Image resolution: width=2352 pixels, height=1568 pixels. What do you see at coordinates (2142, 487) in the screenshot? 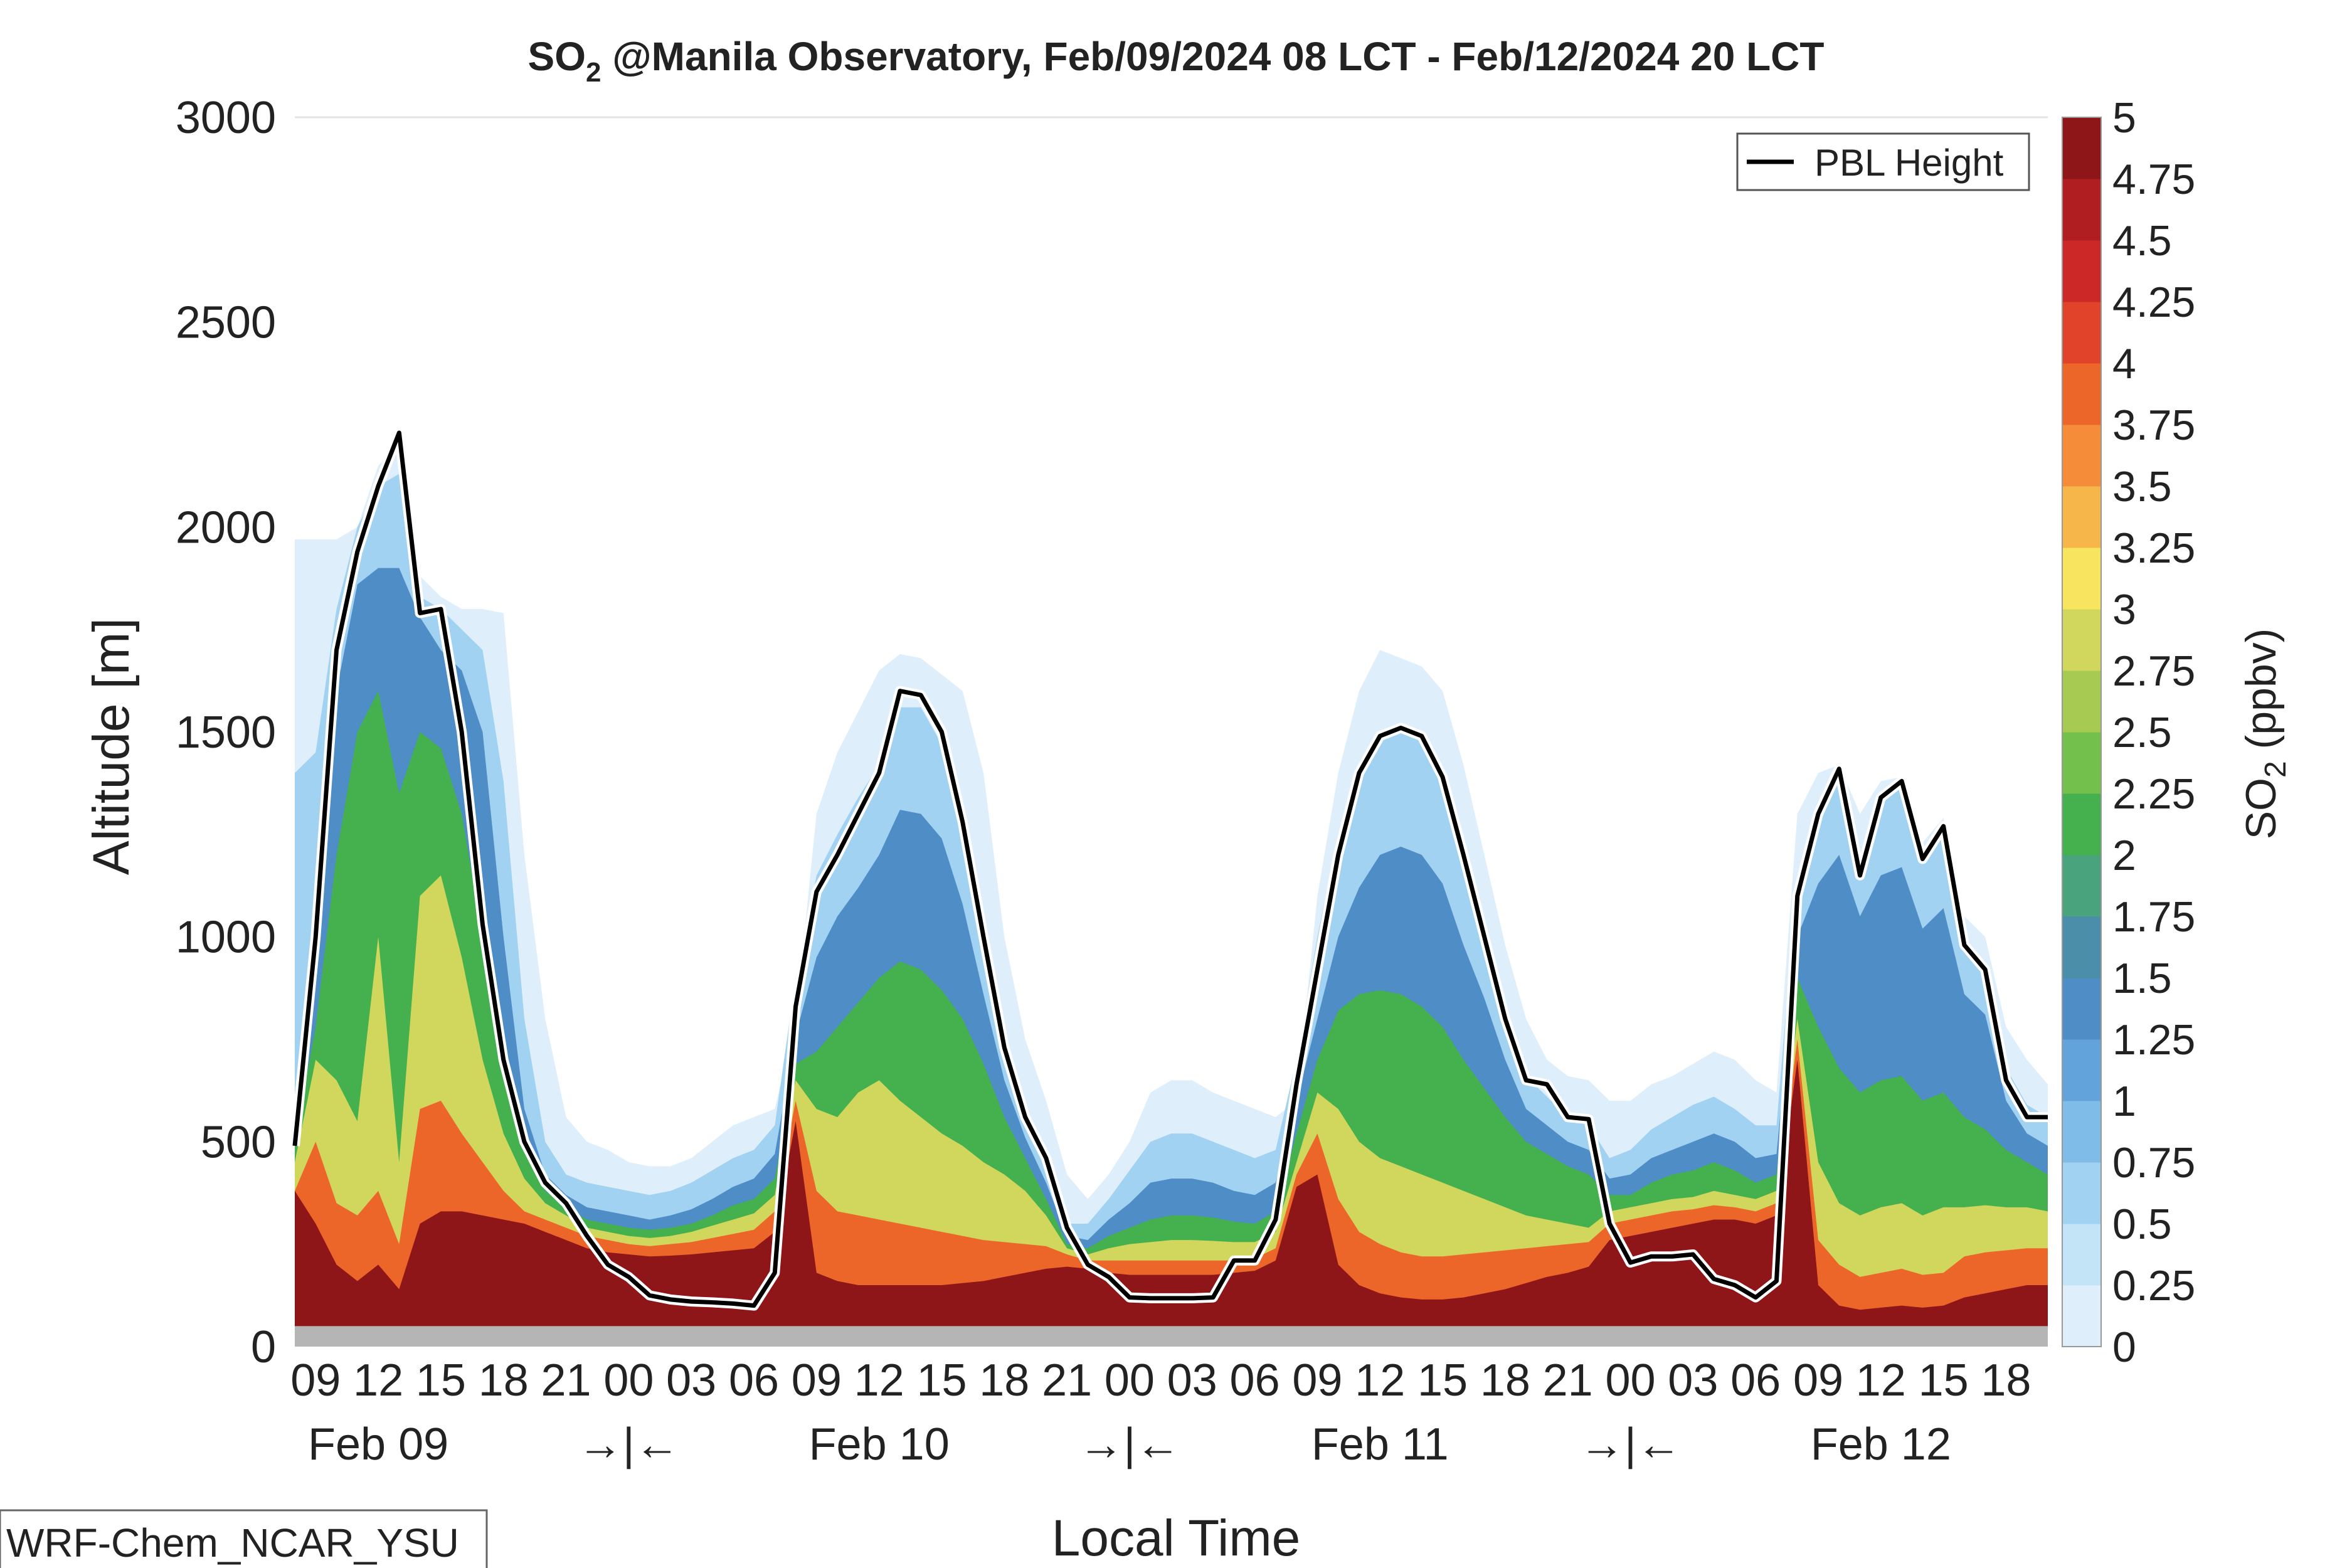
I see `colorbar-tick-label: 3.5` at bounding box center [2142, 487].